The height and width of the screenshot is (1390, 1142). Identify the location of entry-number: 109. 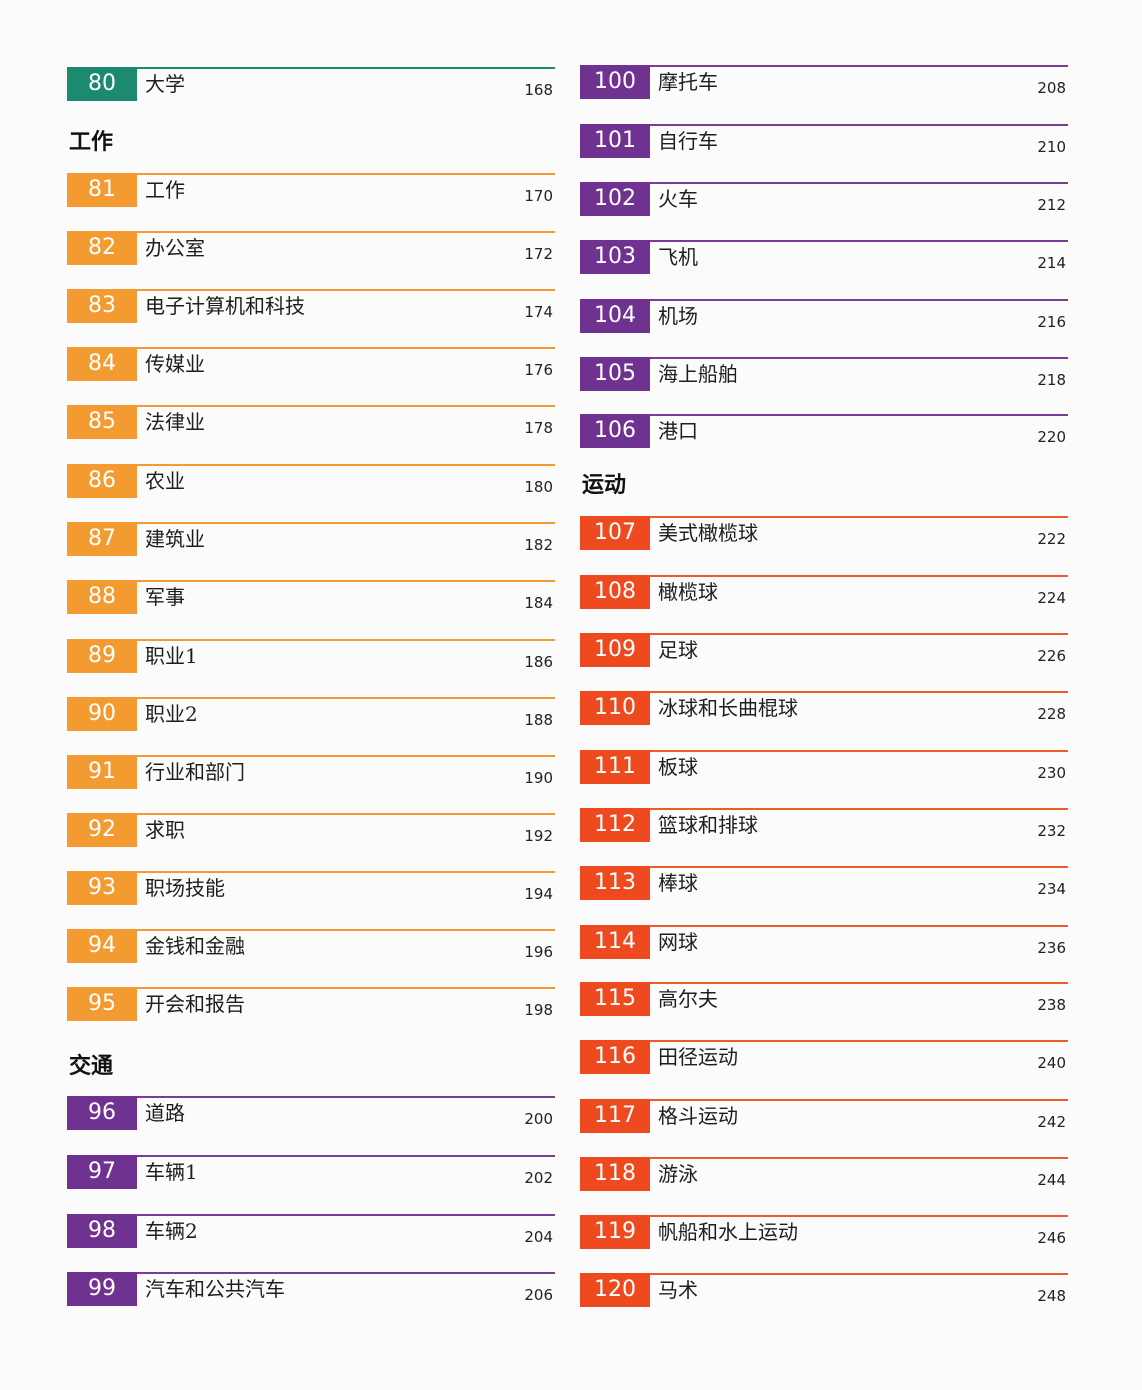
(615, 650).